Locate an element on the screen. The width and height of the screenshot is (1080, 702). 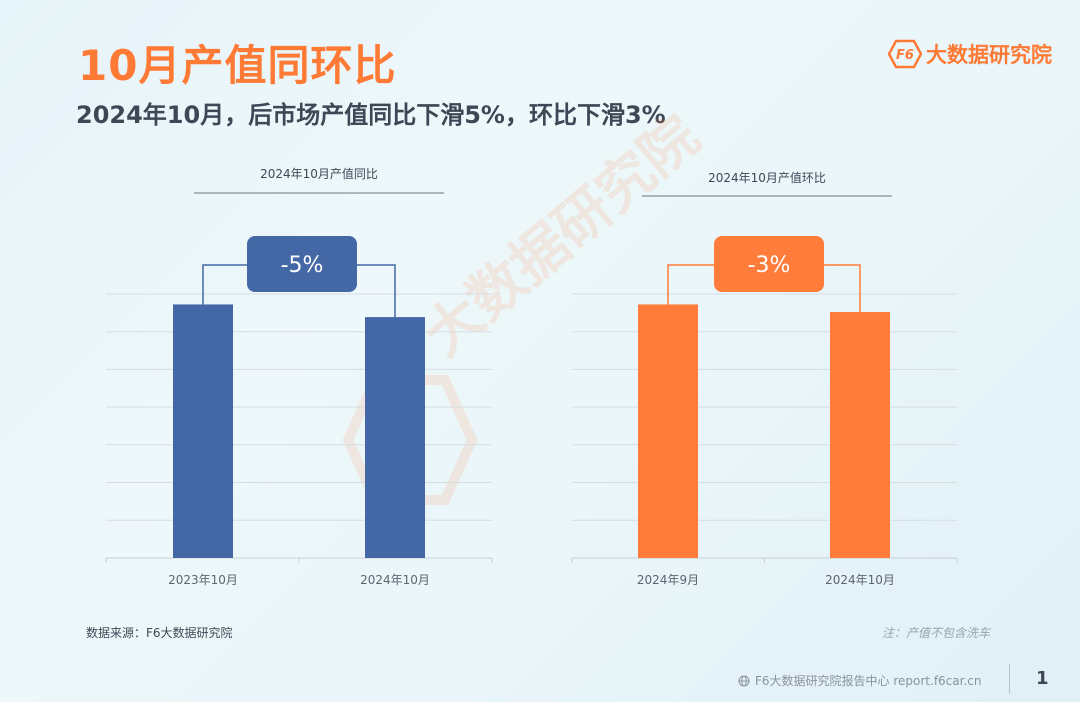
f6-logo-icon: F6 is located at coordinates (905, 54).